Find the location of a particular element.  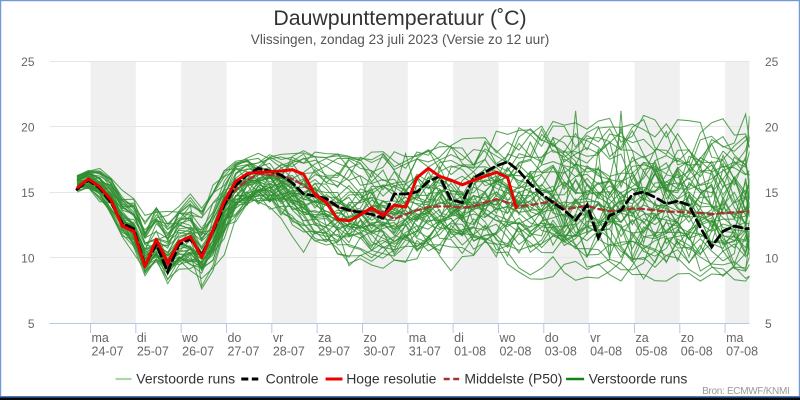

svg-text: 28-07 is located at coordinates (289, 352).